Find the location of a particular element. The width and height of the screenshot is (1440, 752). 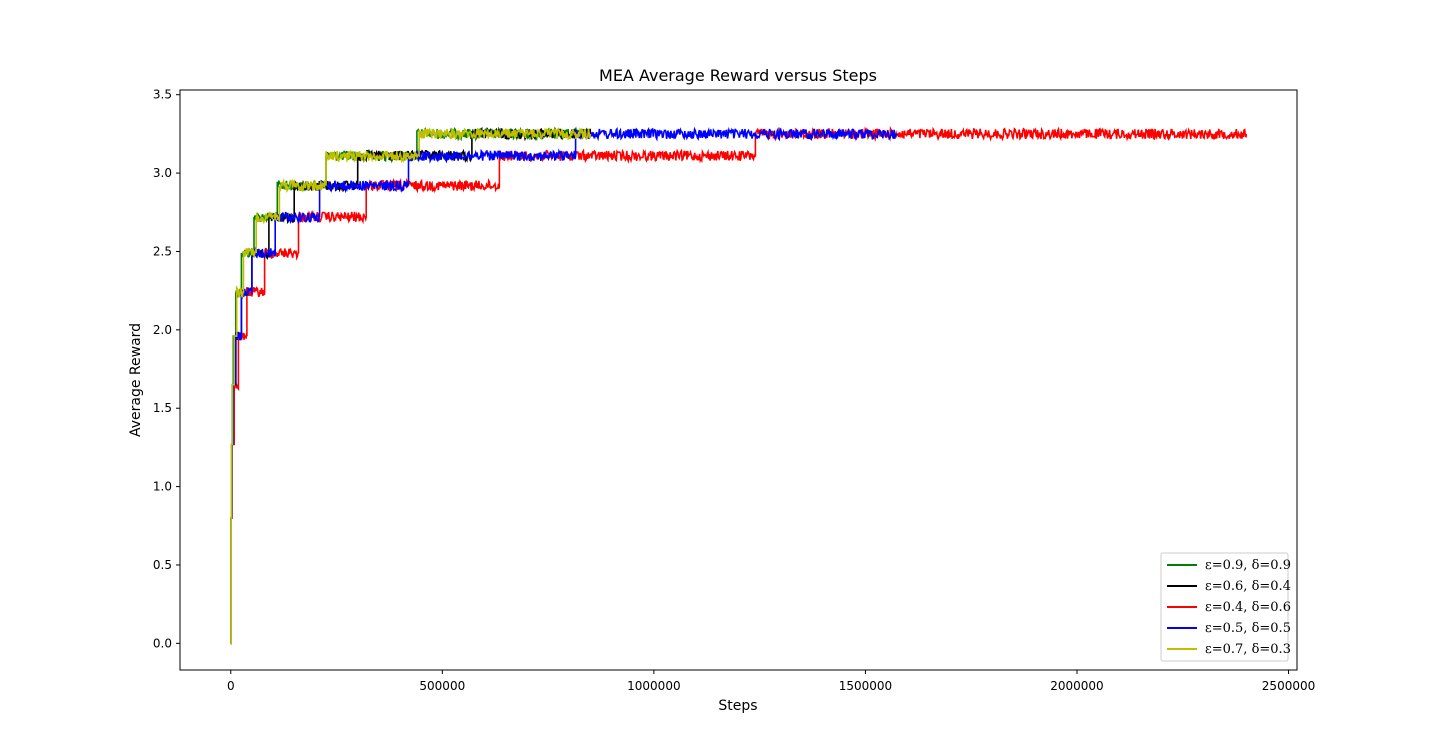

y-tick-label: 3.0 is located at coordinates (162, 173).